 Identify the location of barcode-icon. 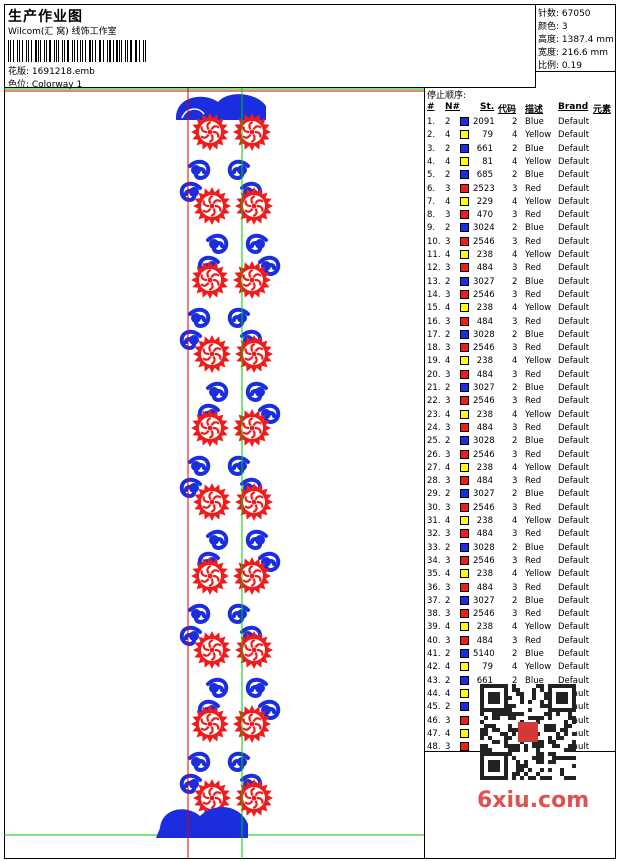
(78, 51).